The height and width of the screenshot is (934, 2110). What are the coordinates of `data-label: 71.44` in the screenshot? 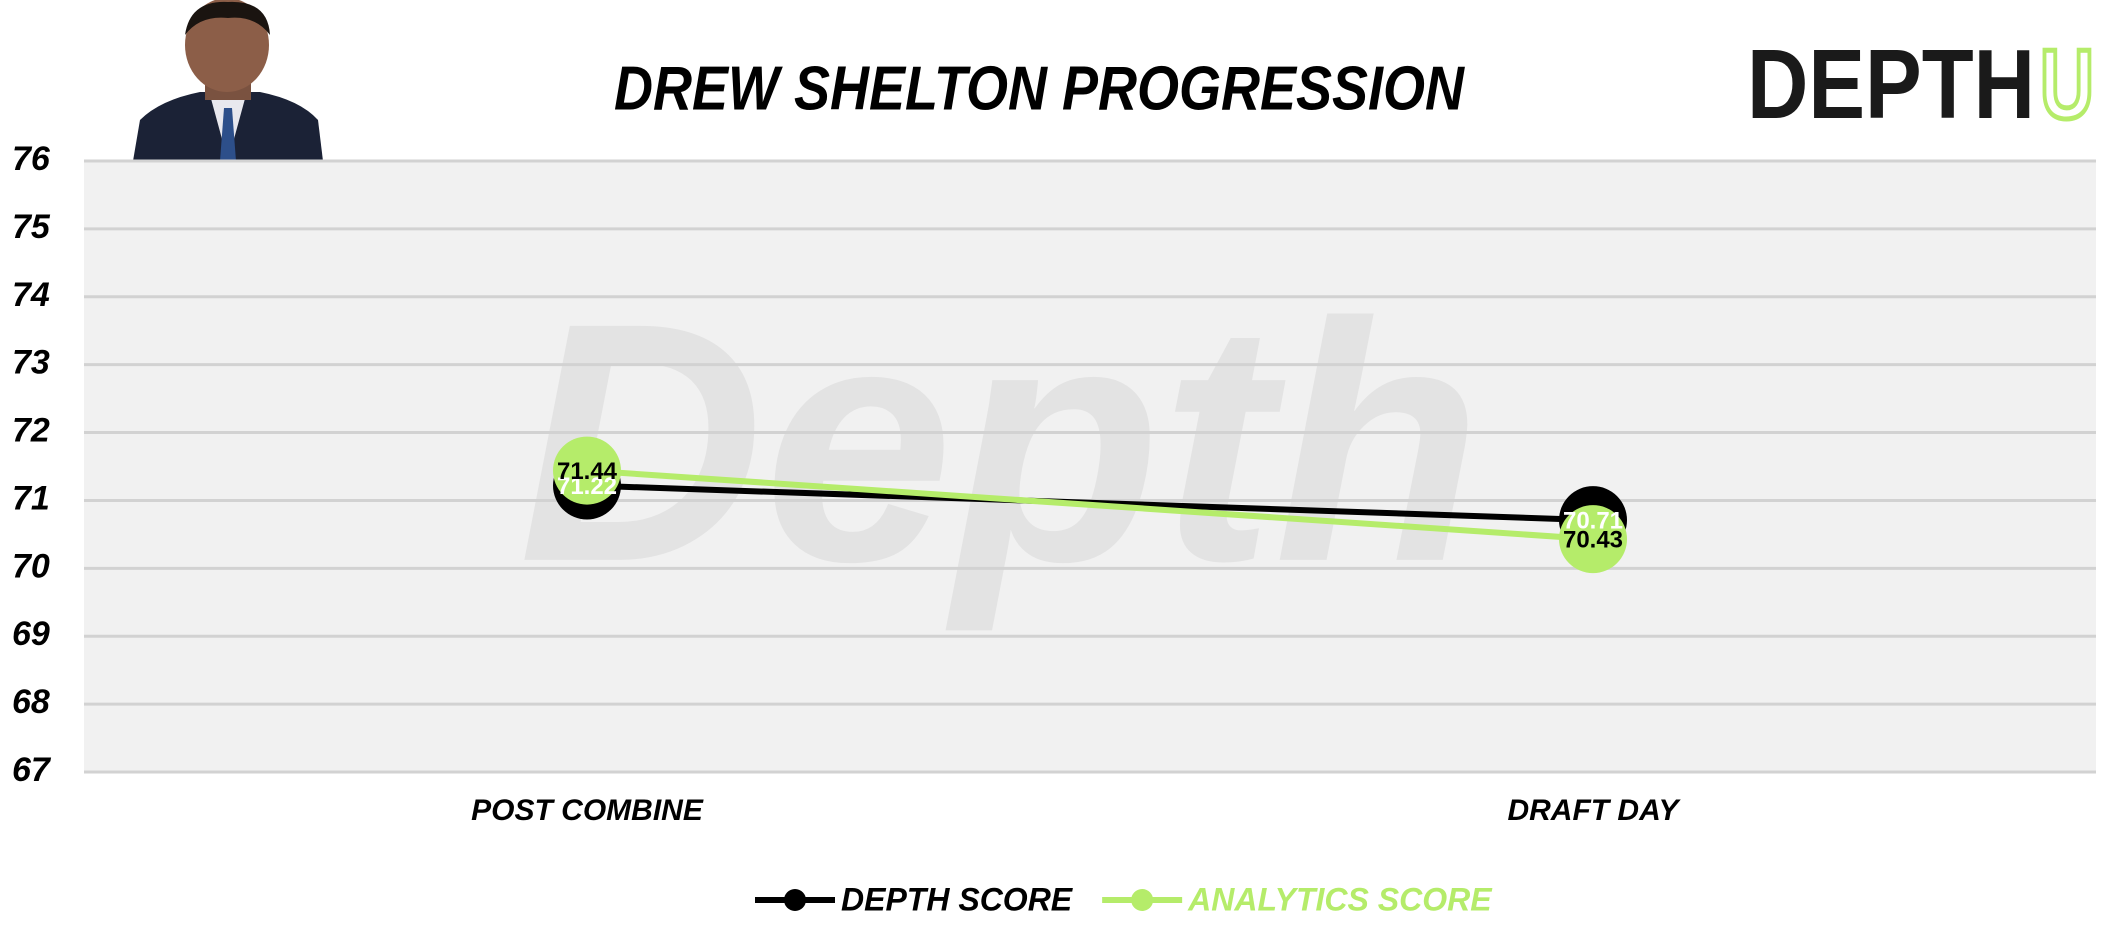 It's located at (587, 471).